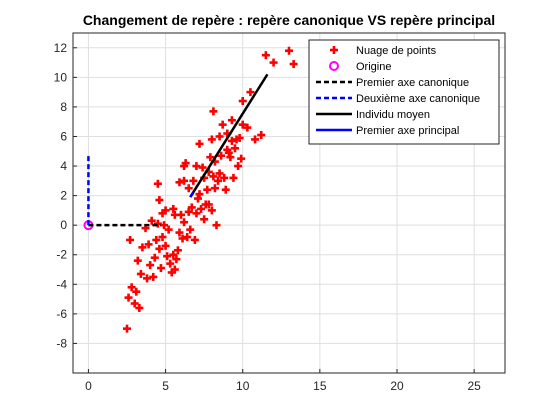  Describe the element at coordinates (243, 386) in the screenshot. I see `x-tick-label: 10` at that location.